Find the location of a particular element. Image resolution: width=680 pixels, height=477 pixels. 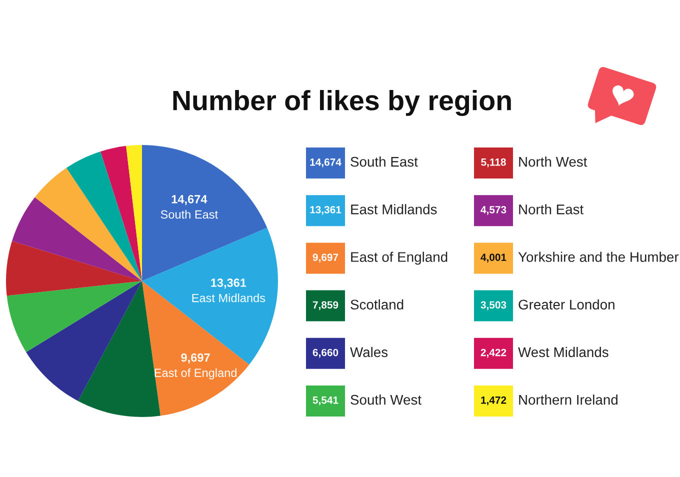

data-label: 4,001 is located at coordinates (493, 258).